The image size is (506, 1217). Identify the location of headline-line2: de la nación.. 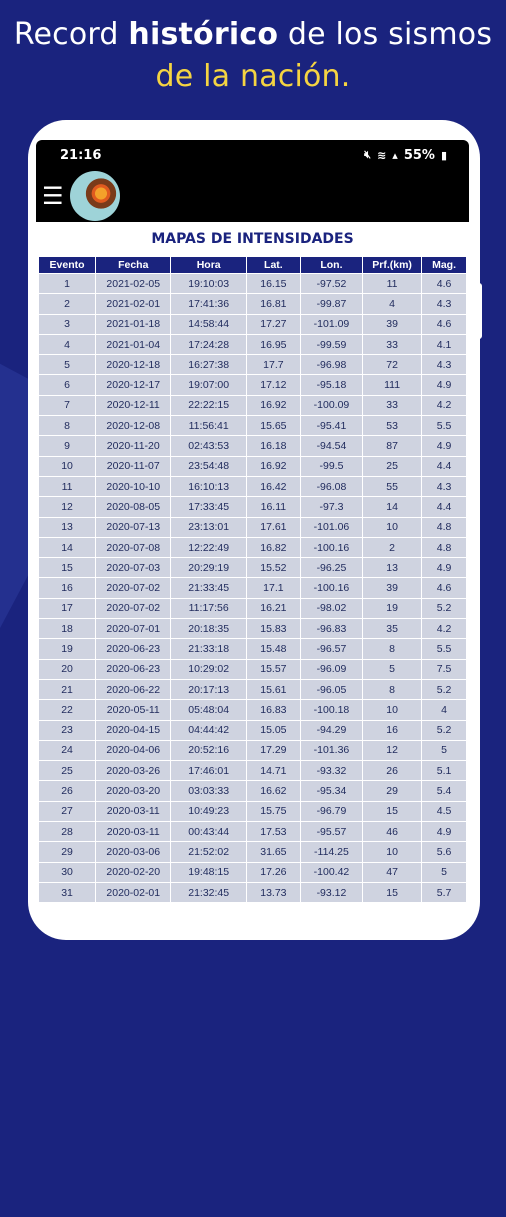
(253, 76).